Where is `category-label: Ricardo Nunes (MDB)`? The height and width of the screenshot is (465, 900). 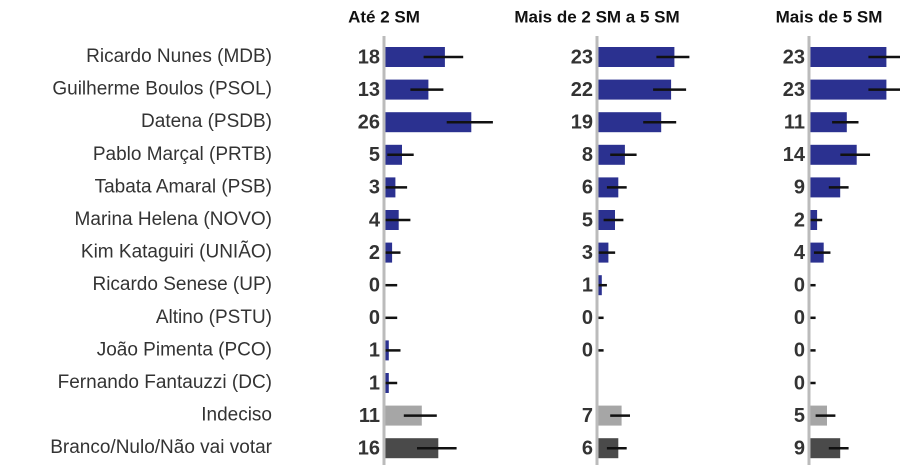
category-label: Ricardo Nunes (MDB) is located at coordinates (179, 56).